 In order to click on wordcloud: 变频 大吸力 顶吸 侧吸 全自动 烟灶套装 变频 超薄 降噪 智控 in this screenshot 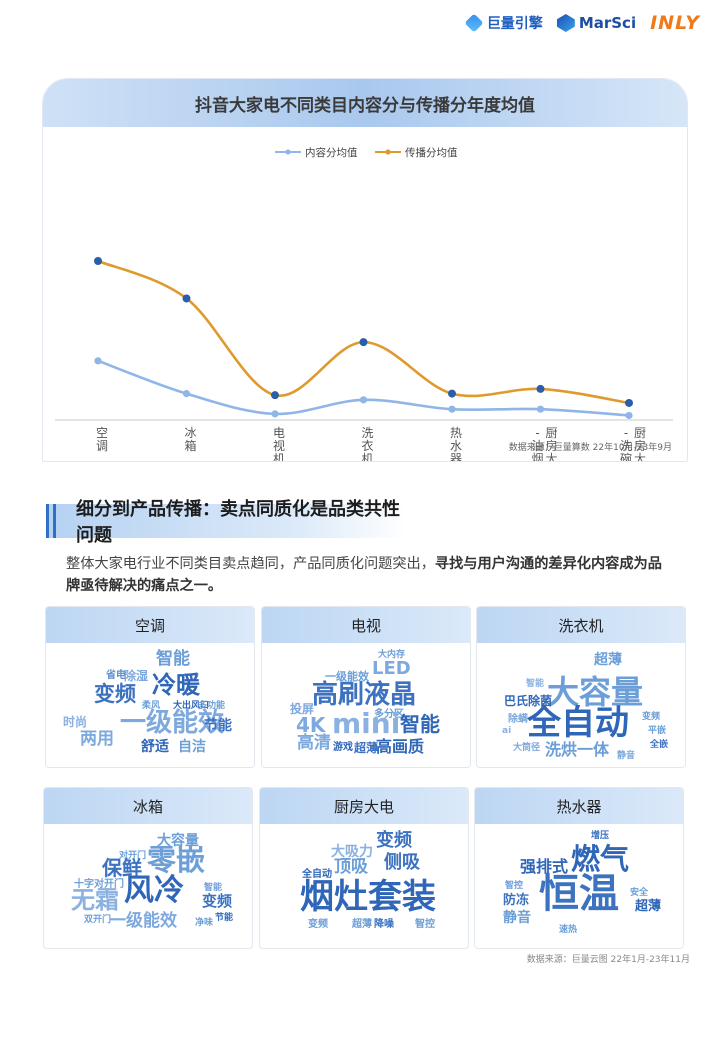, I will do `click(364, 886)`.